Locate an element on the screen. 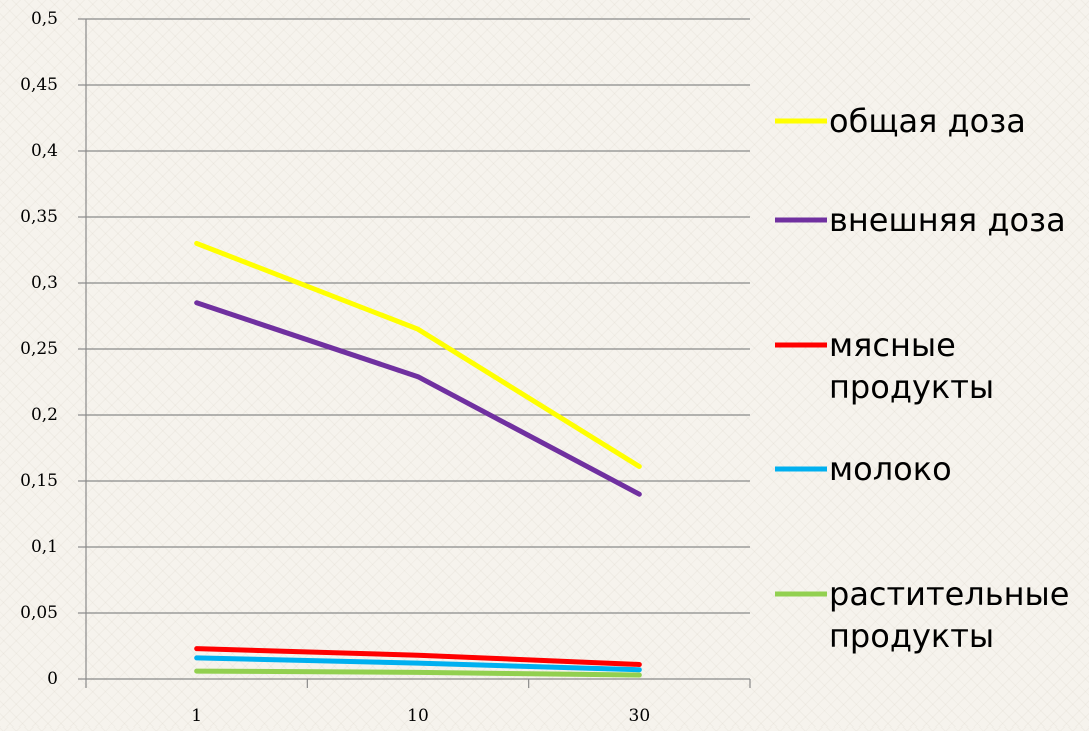 This screenshot has width=1089, height=731. legend-item: общая доза is located at coordinates (900, 121).